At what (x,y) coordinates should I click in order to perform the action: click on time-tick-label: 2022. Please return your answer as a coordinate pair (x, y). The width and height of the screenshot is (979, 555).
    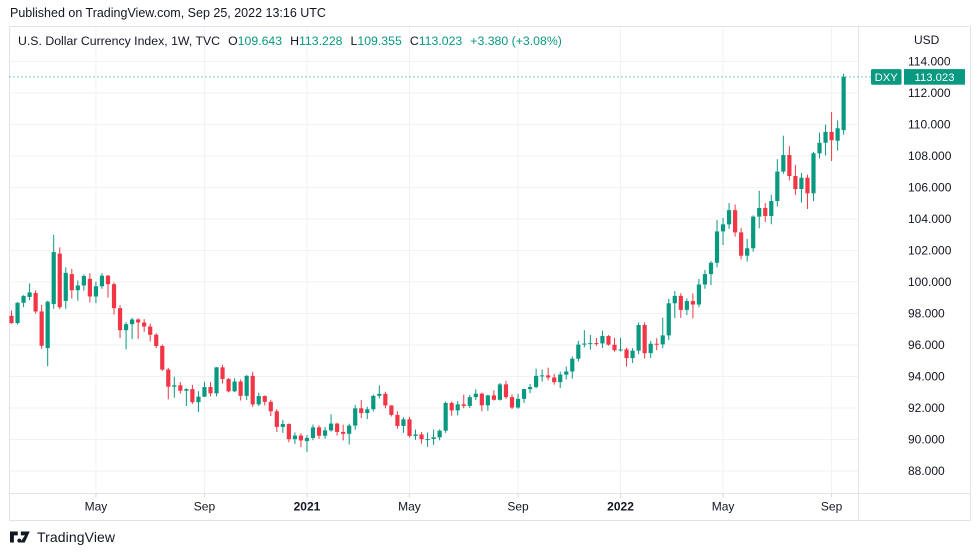
    Looking at the image, I should click on (620, 507).